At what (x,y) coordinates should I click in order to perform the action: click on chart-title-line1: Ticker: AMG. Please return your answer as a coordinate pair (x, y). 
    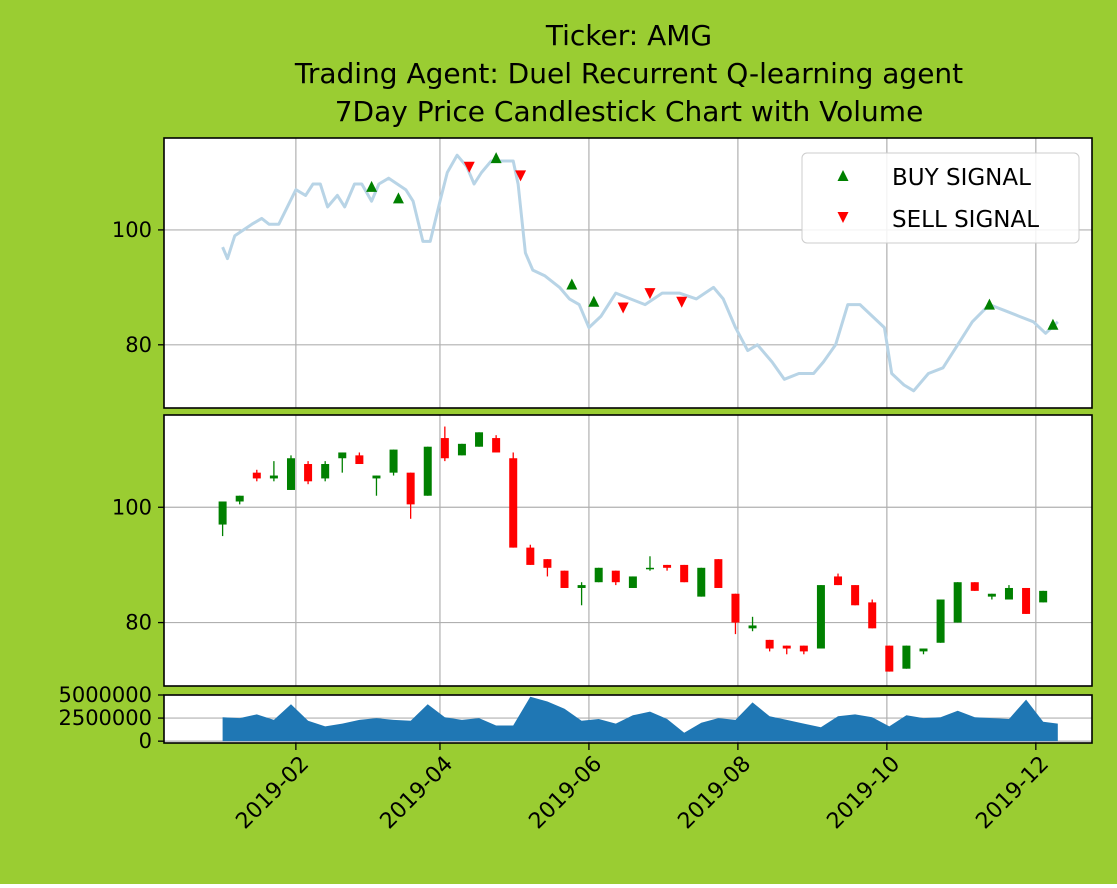
    Looking at the image, I should click on (628, 35).